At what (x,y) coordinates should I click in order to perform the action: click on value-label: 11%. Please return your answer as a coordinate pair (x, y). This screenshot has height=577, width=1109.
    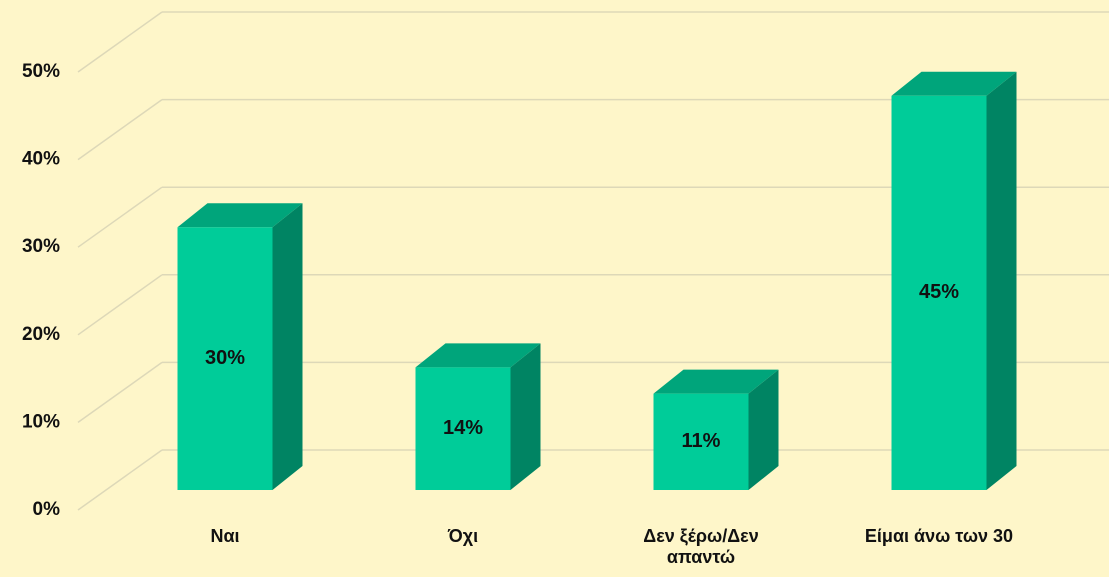
    Looking at the image, I should click on (701, 441).